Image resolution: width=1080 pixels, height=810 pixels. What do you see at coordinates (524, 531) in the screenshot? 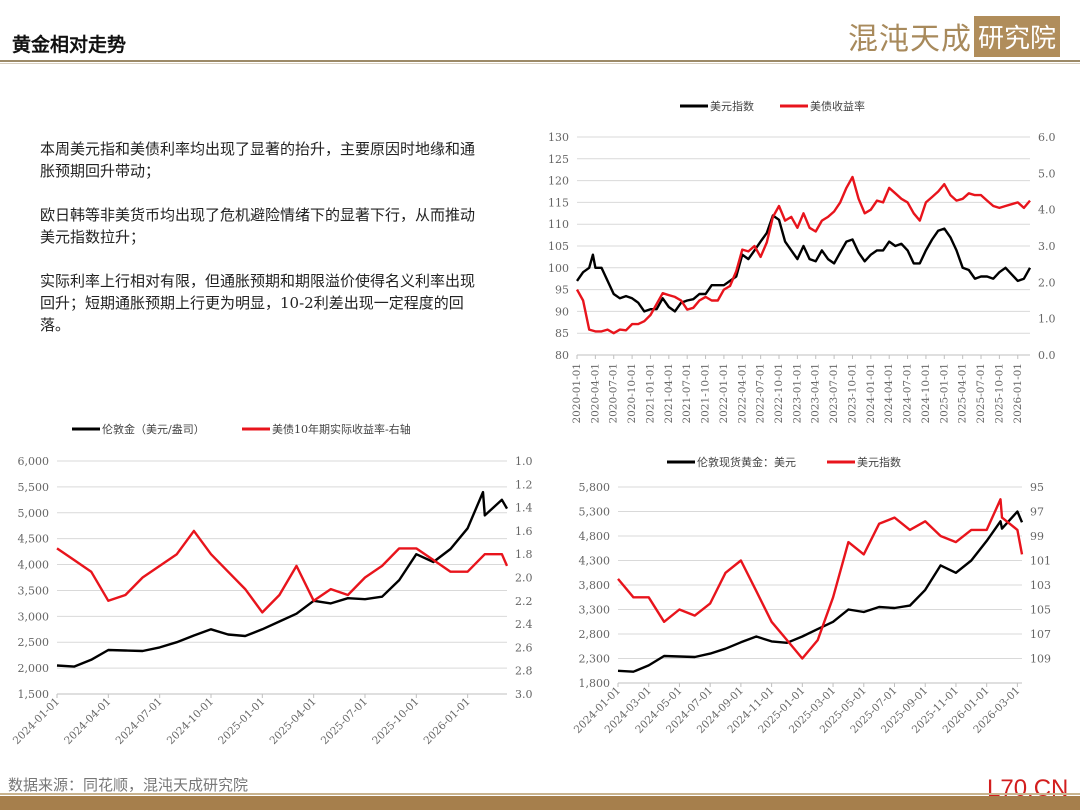
I see `y-right-tick-label: 1.6` at bounding box center [524, 531].